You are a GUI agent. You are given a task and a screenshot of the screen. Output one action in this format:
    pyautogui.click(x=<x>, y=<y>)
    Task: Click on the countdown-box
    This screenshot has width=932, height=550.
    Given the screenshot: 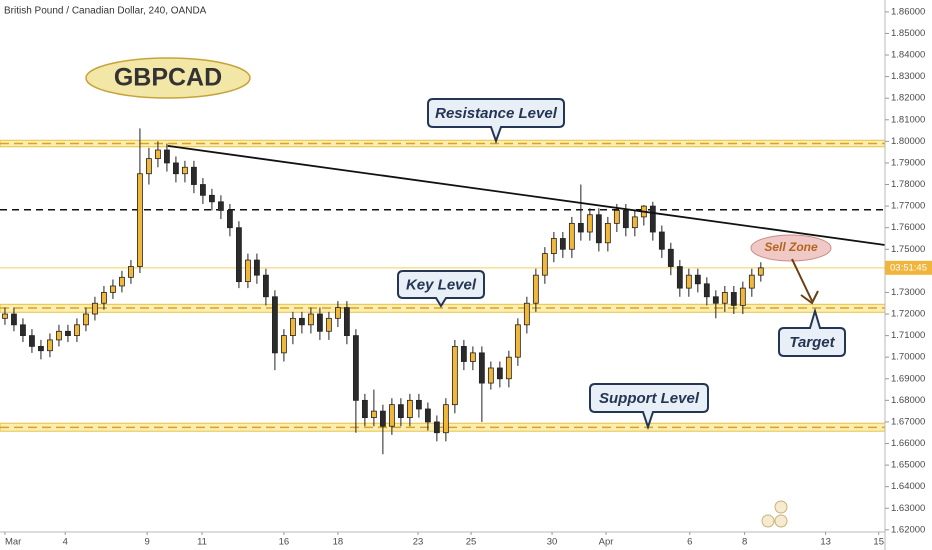 What is the action you would take?
    pyautogui.click(x=908, y=267)
    